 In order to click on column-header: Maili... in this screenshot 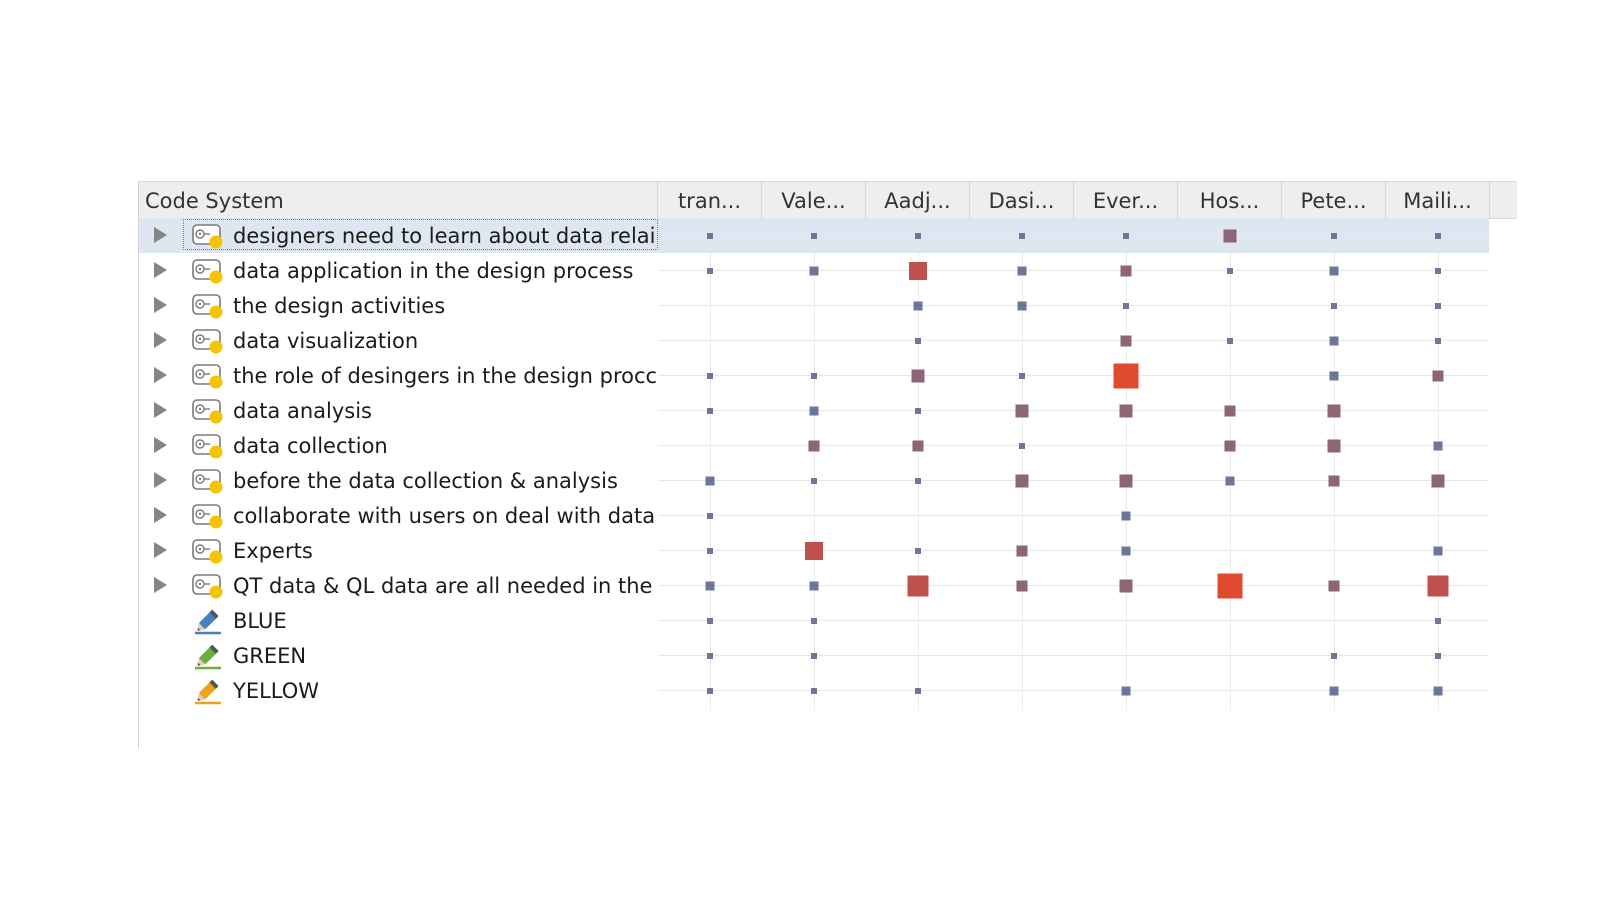, I will do `click(1438, 200)`.